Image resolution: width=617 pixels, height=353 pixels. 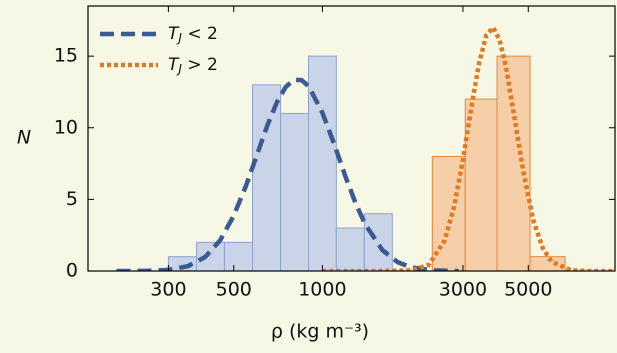 What do you see at coordinates (66, 56) in the screenshot?
I see `y-tick-label: 15` at bounding box center [66, 56].